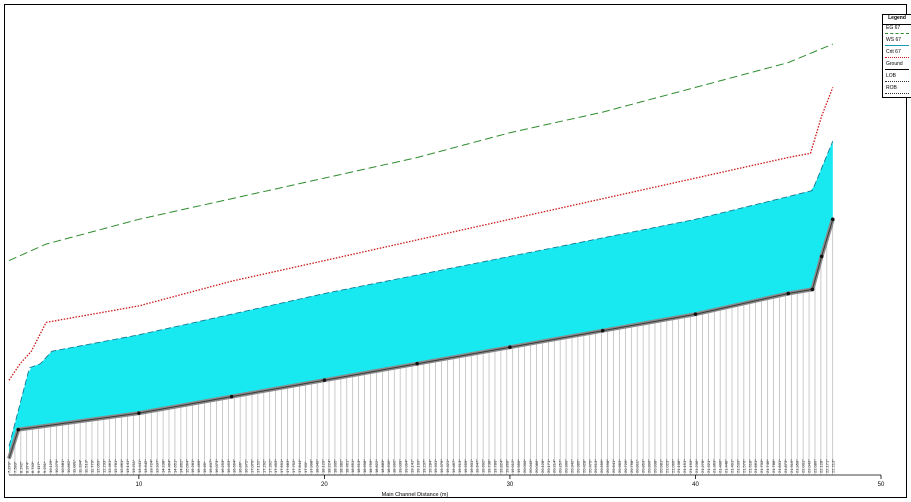  Describe the element at coordinates (560, 466) in the screenshot. I see `station-label: 20.257*` at that location.